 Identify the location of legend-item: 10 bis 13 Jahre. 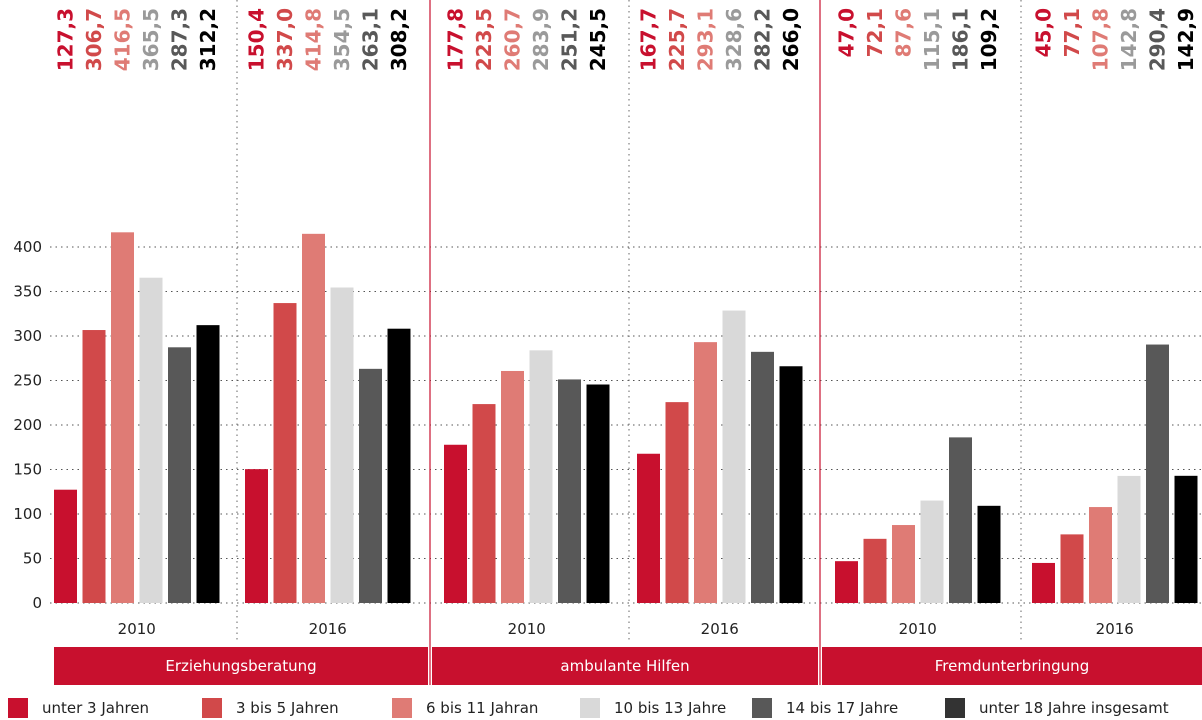
(653, 708).